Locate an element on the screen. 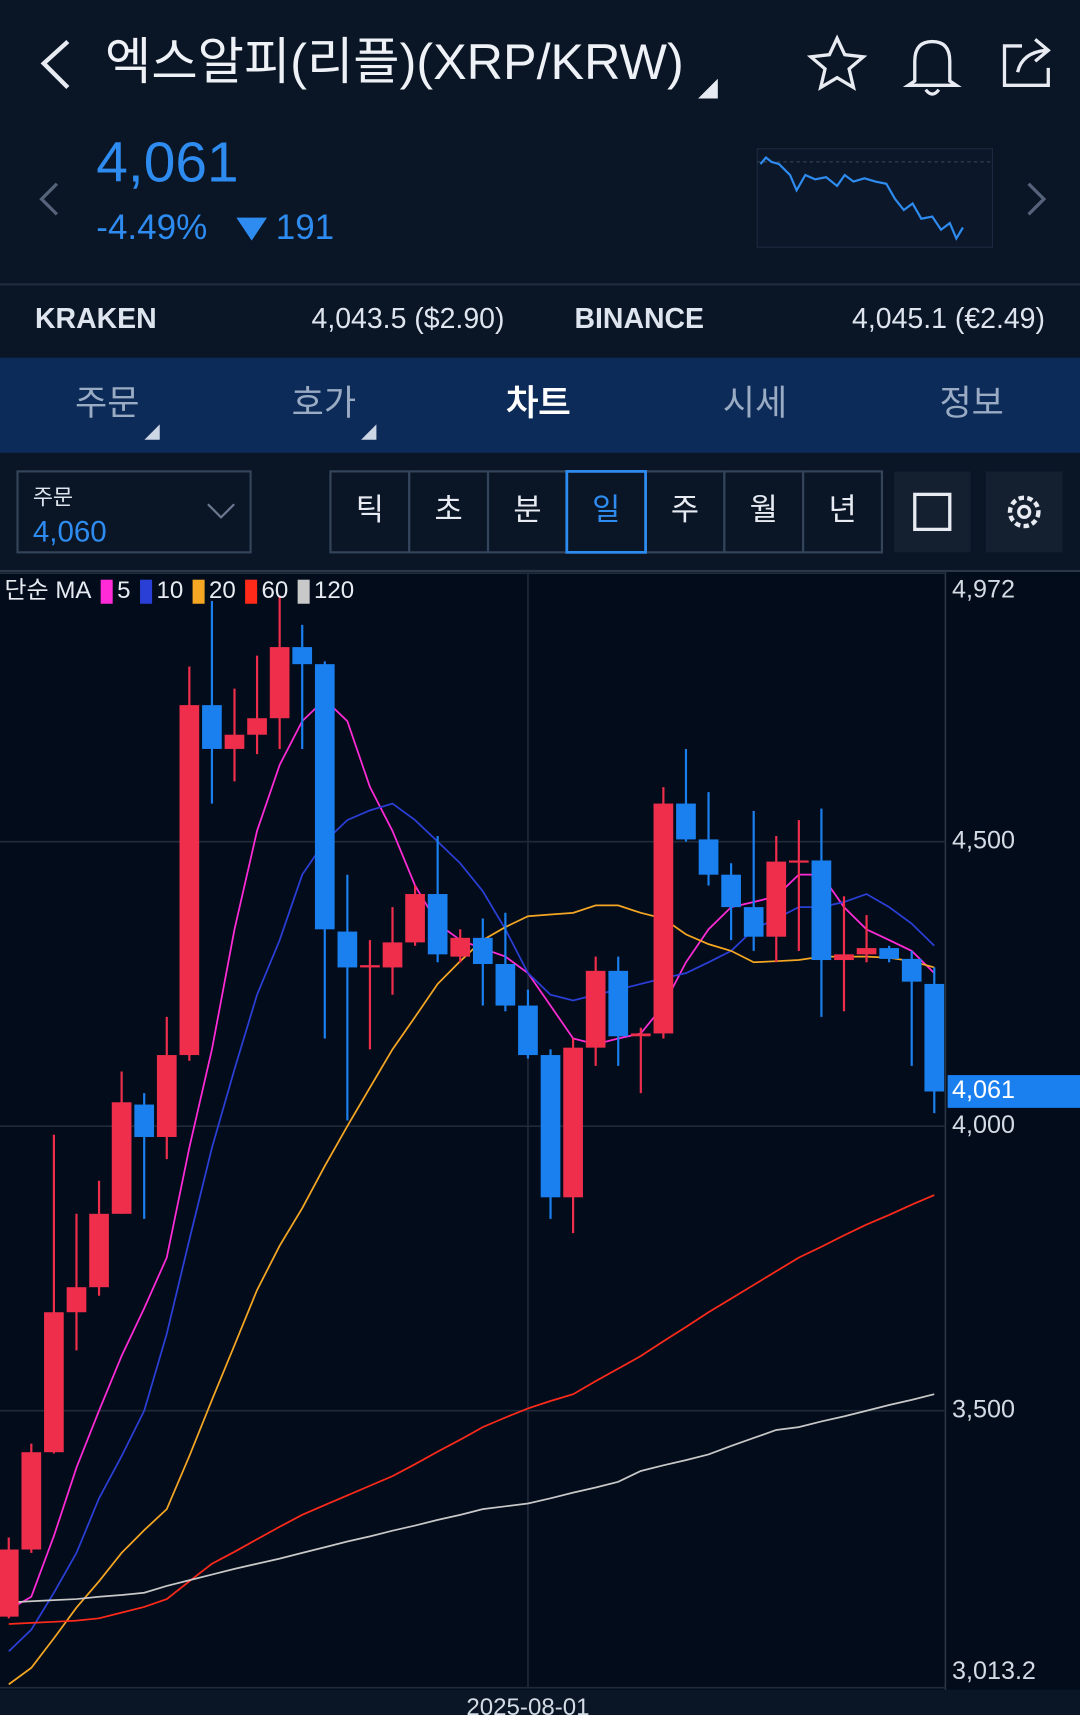 The height and width of the screenshot is (1715, 1080). current-price-marker is located at coordinates (1013, 1091).